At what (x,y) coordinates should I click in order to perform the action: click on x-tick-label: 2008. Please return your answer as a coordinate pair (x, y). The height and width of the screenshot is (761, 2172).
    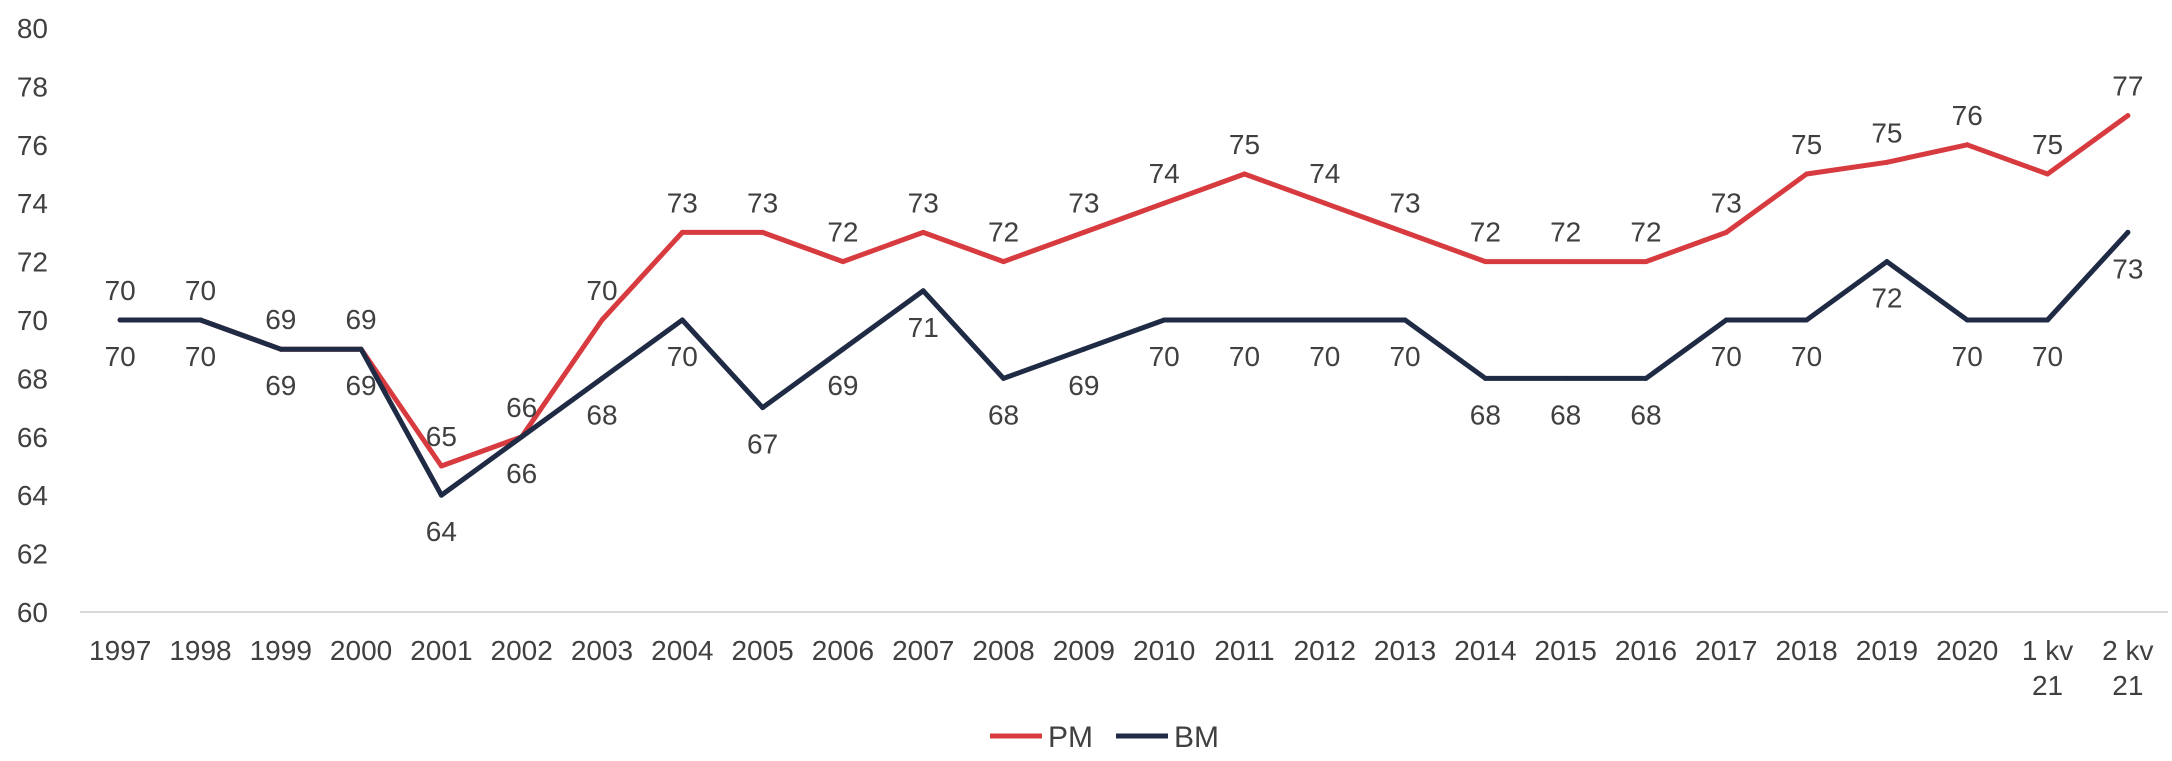
    Looking at the image, I should click on (1003, 650).